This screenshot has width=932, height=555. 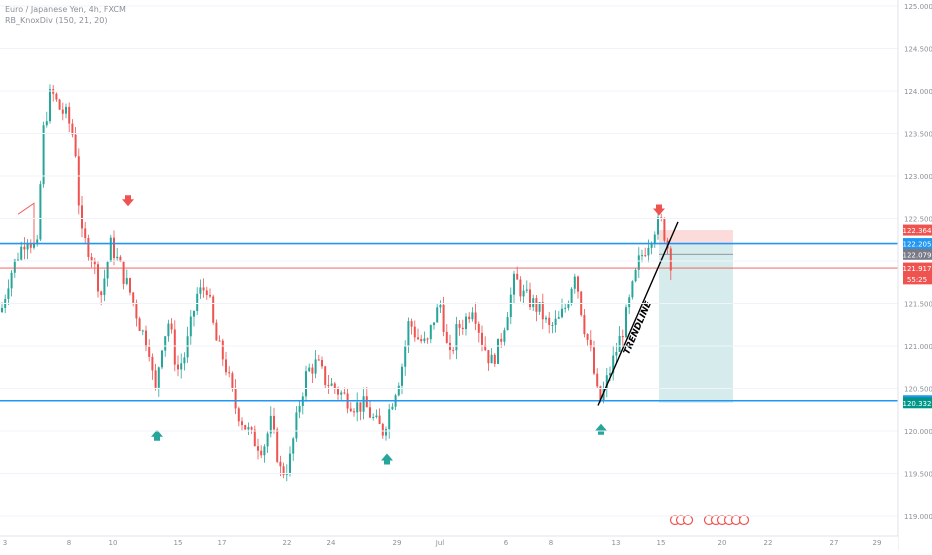 I want to click on trendline, so click(x=638, y=313).